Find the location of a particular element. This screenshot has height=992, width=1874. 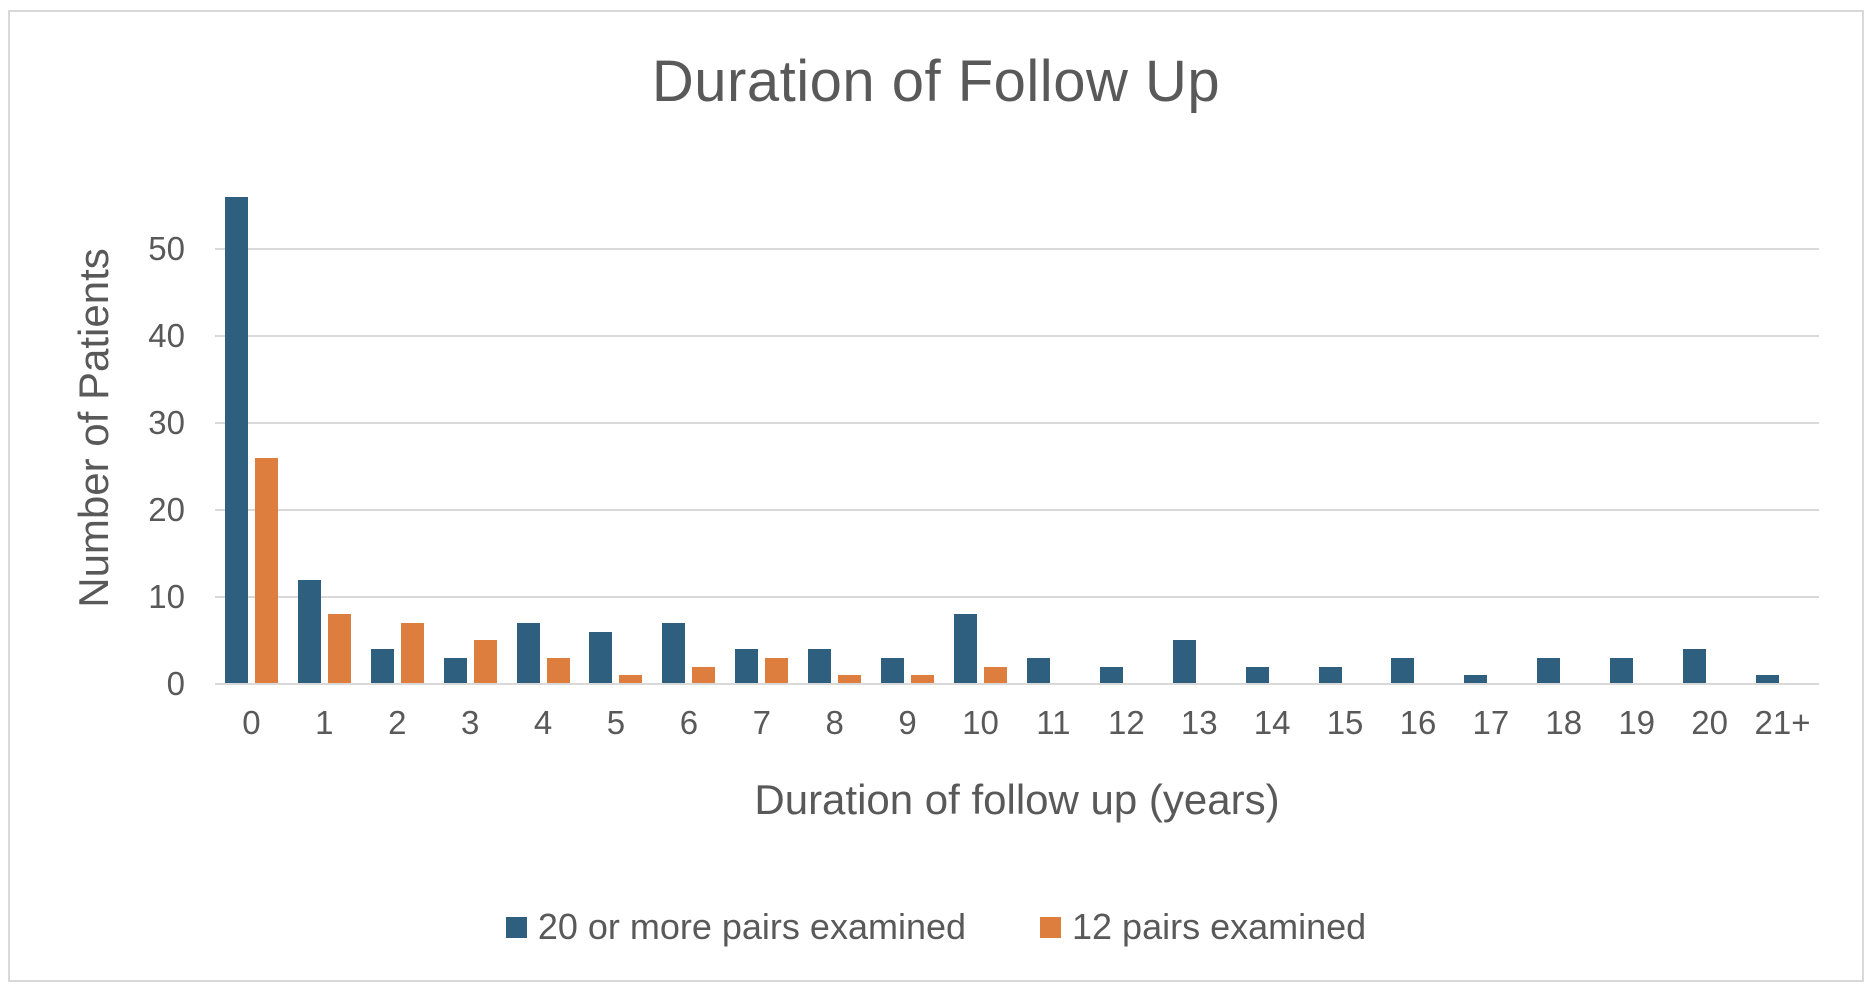

category-group-21+ is located at coordinates (1782, 423).